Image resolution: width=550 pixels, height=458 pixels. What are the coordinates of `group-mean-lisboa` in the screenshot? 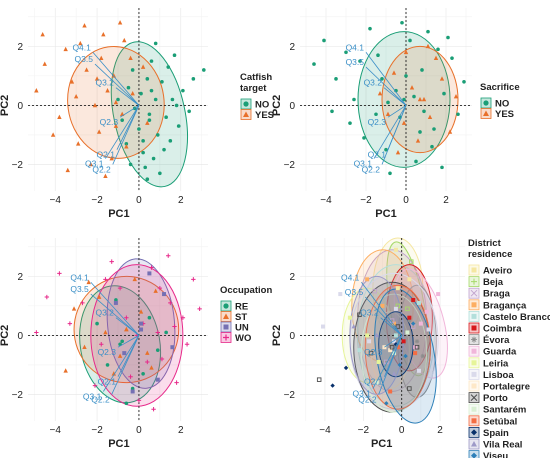 It's located at (394, 341).